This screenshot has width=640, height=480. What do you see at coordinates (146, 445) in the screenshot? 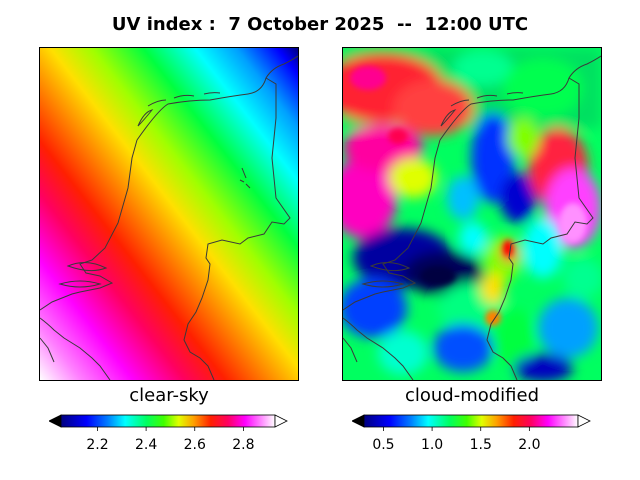
I see `colorbar-tick-label: 2.4` at bounding box center [146, 445].